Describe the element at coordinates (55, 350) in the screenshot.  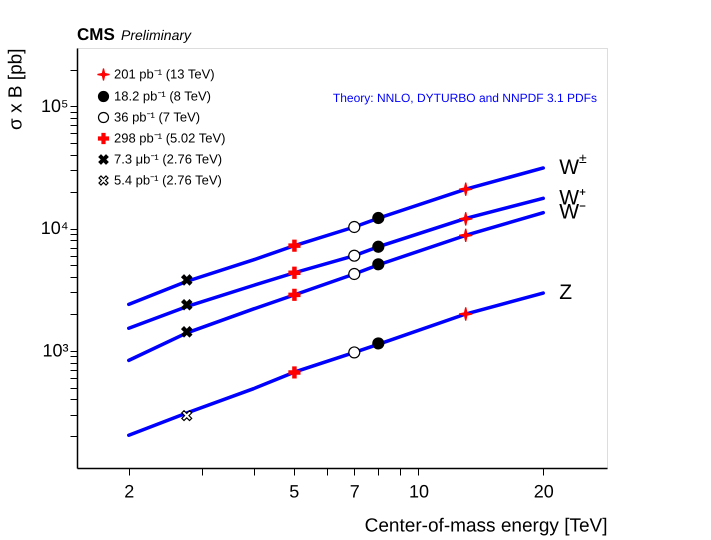
I see `y-tick-label: 10³` at that location.